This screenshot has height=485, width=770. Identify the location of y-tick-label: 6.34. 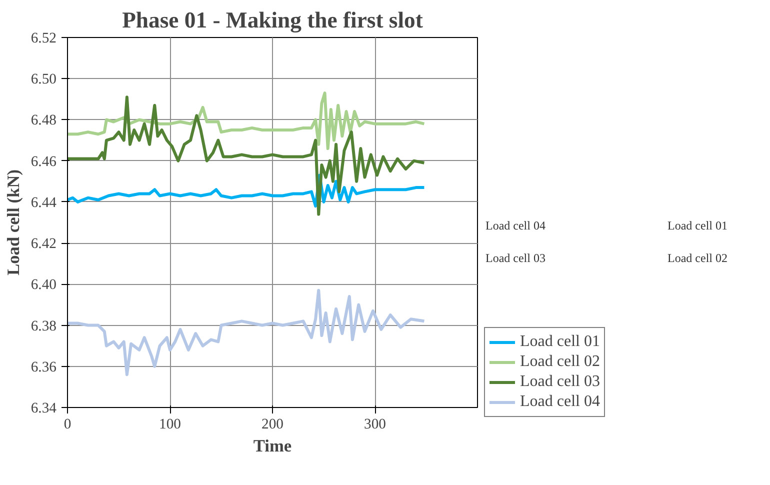
(44, 408).